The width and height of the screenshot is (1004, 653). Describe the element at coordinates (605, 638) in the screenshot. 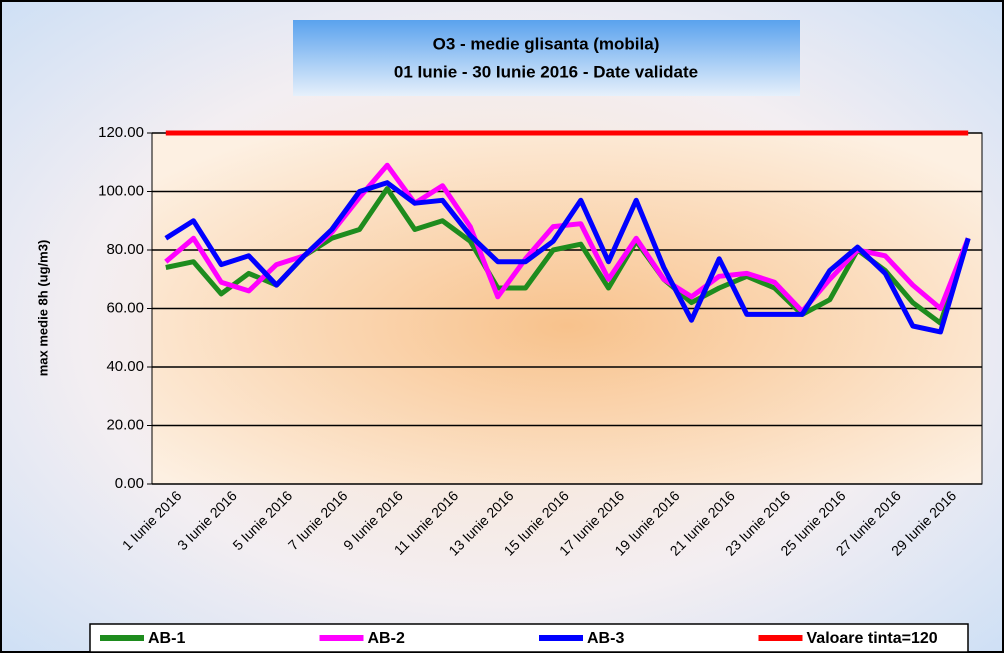

I see `legend-label: AB-3` at that location.